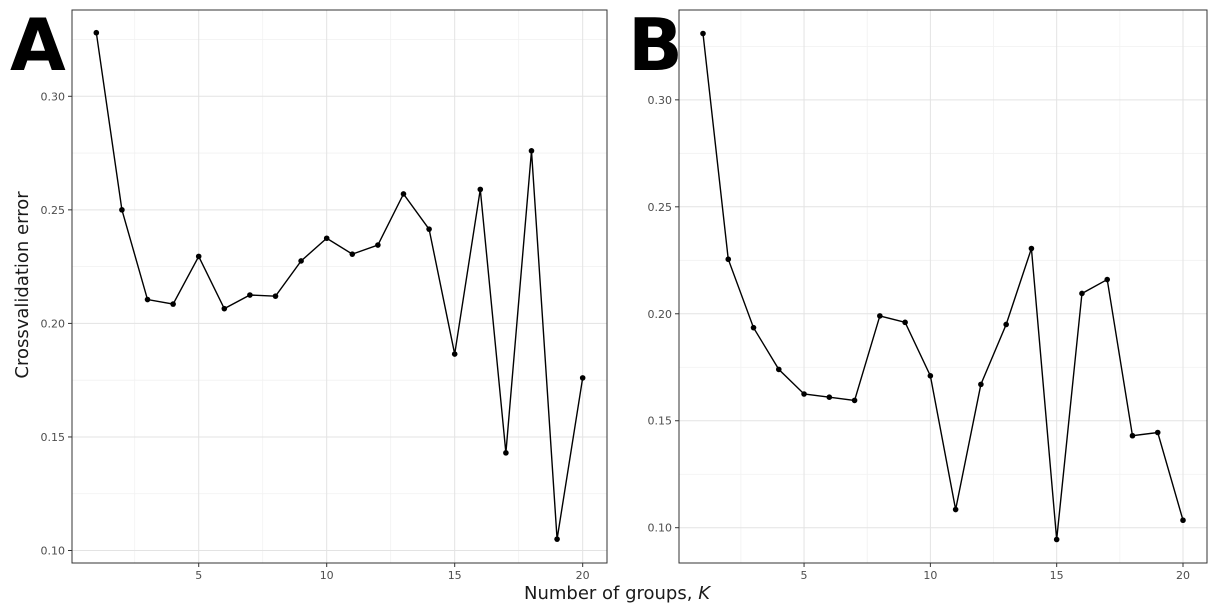 The image size is (1214, 606). What do you see at coordinates (22, 285) in the screenshot?
I see `y-axis-title: Crossvalidation error` at bounding box center [22, 285].